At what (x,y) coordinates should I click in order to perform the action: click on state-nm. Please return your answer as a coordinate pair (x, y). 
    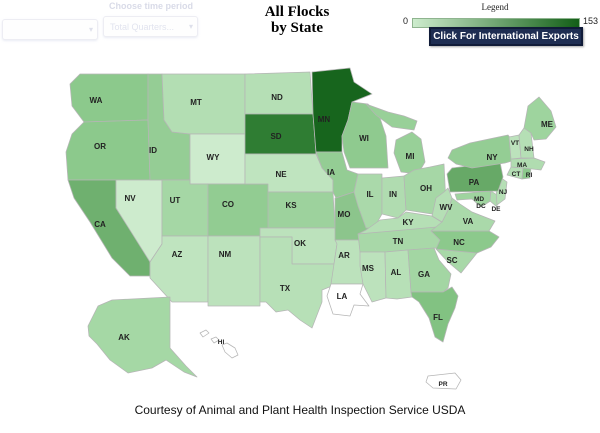
    Looking at the image, I should click on (234, 271).